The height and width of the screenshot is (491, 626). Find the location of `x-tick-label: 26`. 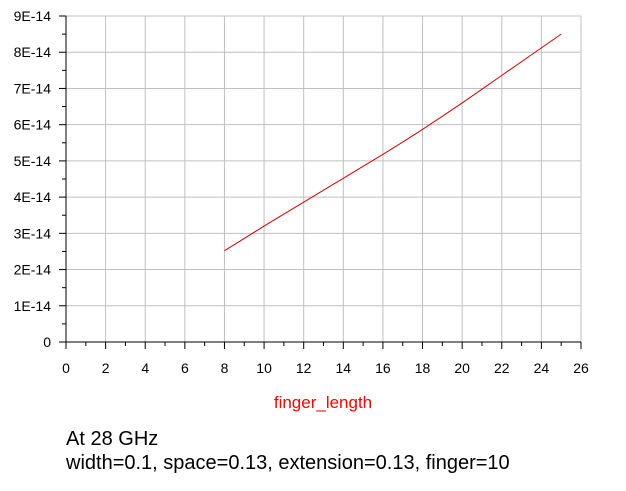

x-tick-label: 26 is located at coordinates (581, 368).